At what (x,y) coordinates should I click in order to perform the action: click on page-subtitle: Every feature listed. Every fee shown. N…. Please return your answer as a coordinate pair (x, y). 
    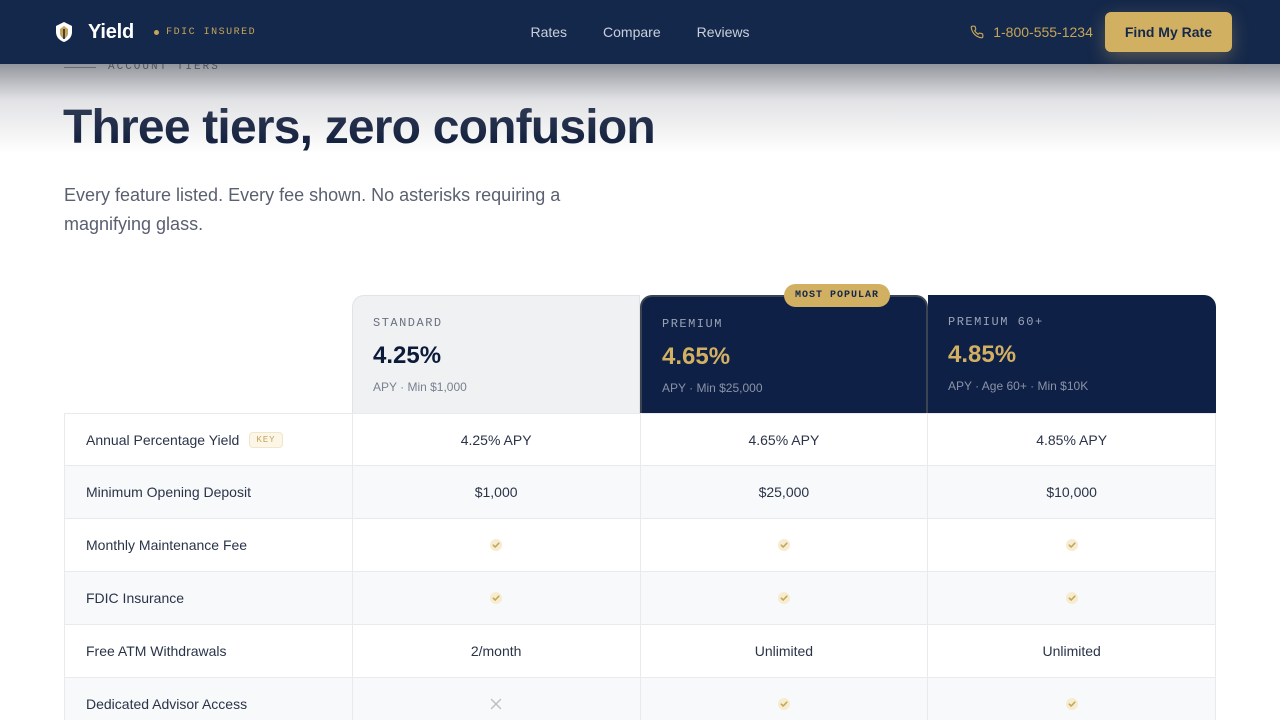
    Looking at the image, I should click on (312, 209).